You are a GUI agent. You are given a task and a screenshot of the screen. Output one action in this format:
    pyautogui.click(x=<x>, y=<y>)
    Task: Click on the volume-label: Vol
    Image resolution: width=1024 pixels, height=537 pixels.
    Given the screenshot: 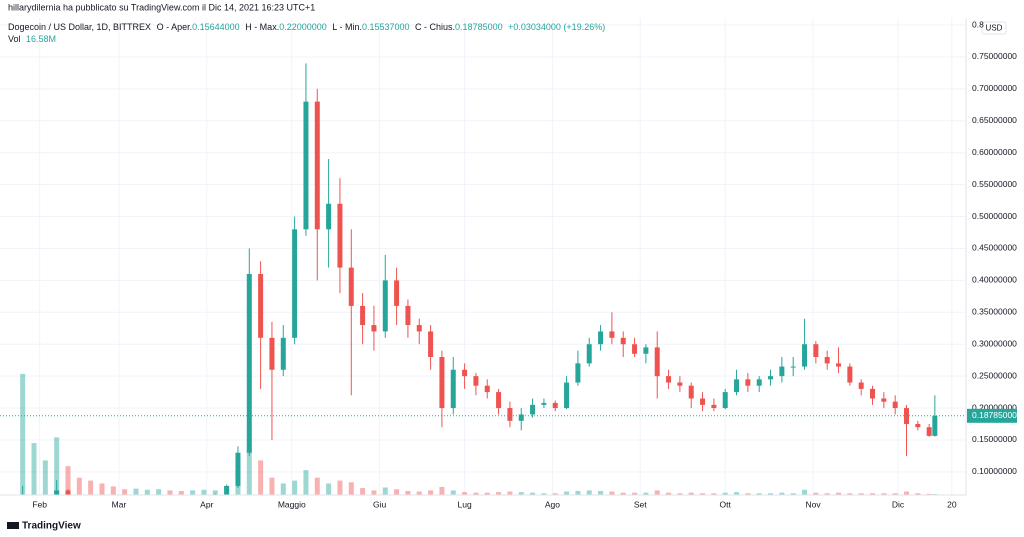 What is the action you would take?
    pyautogui.click(x=14, y=39)
    